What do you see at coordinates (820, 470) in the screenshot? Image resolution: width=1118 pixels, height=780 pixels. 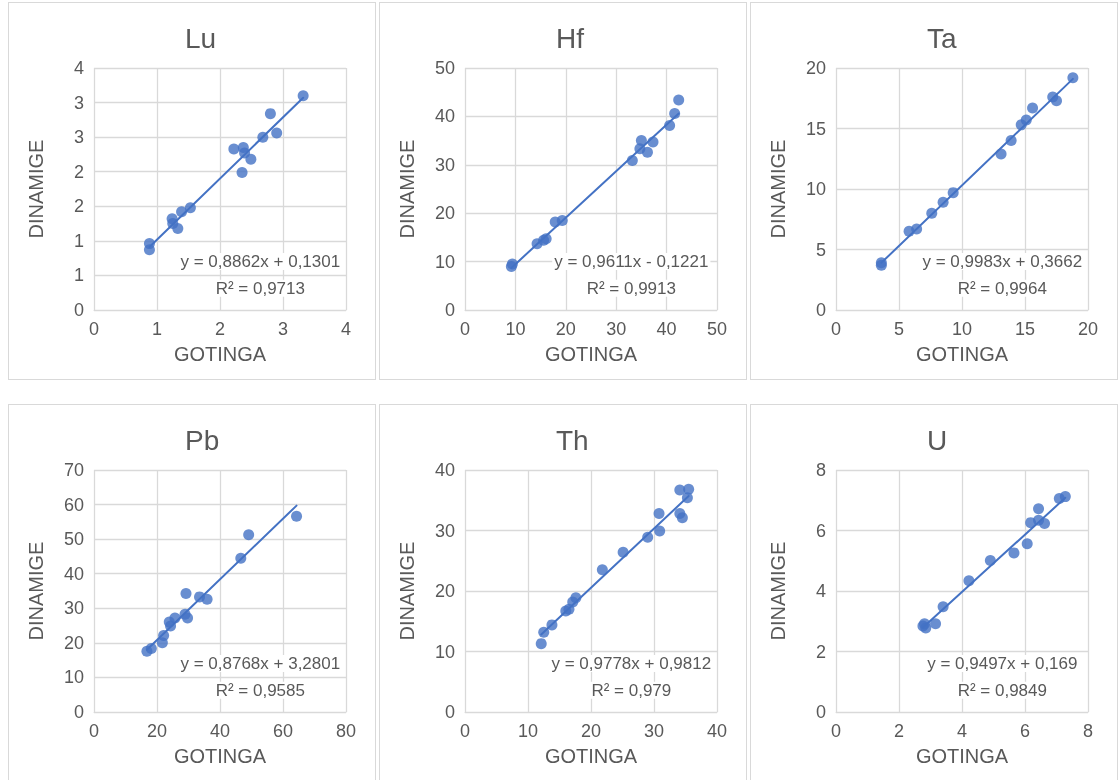 I see `y-tick-label: 8` at bounding box center [820, 470].